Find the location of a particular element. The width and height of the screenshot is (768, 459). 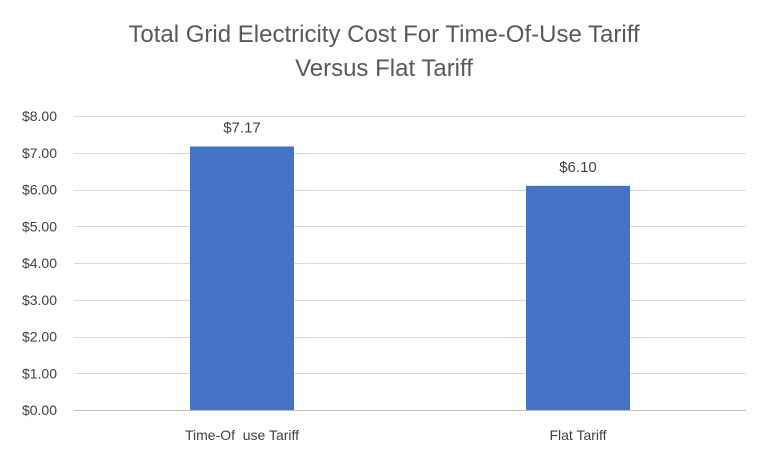

data-labels: $7.17 $6.10 is located at coordinates (410, 148).